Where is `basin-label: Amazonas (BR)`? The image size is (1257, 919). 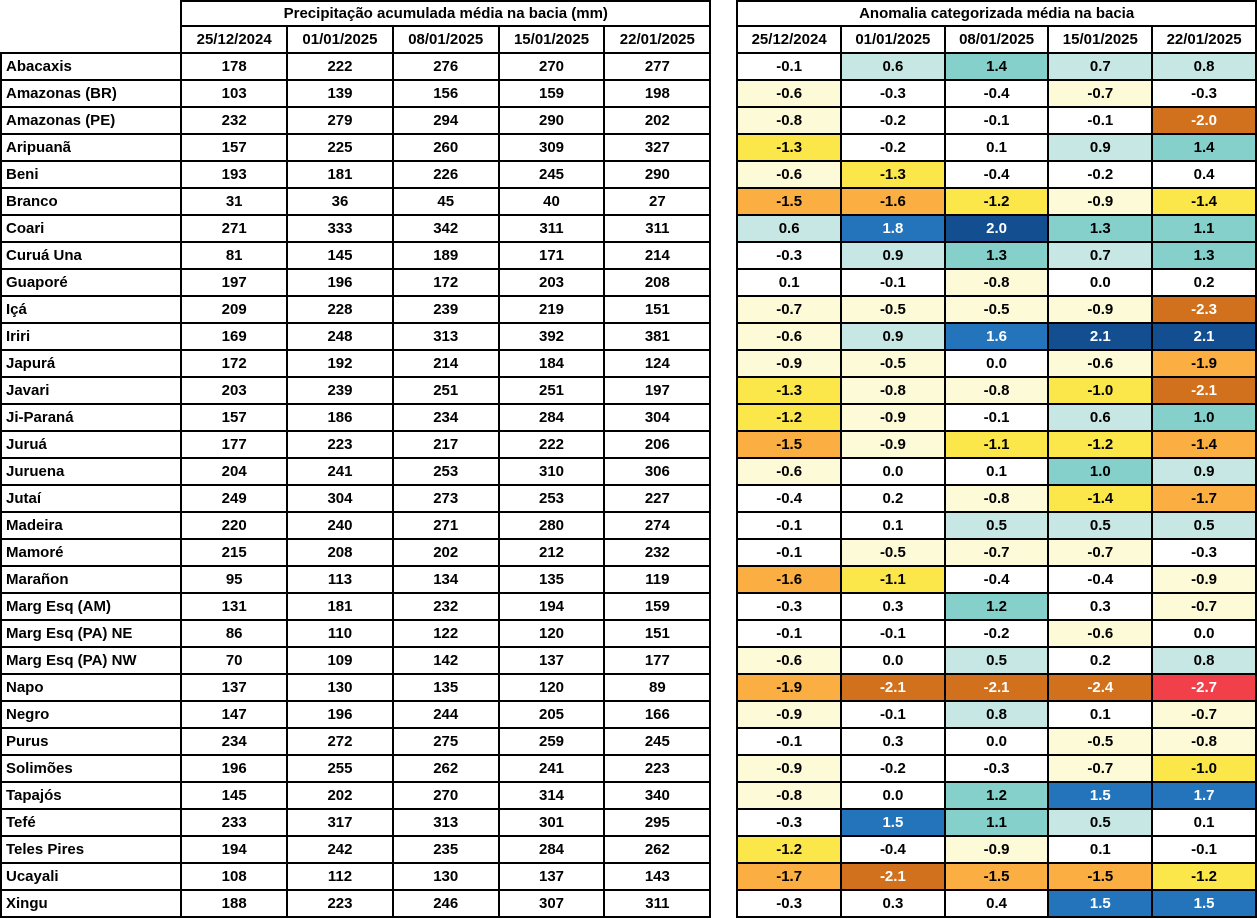
basin-label: Amazonas (BR) is located at coordinates (91, 93).